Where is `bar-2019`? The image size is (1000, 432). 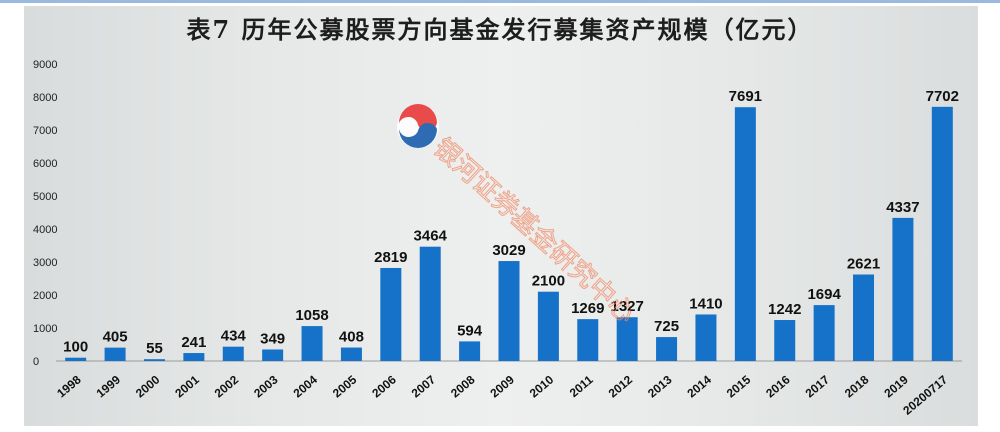
bar-2019 is located at coordinates (903, 289).